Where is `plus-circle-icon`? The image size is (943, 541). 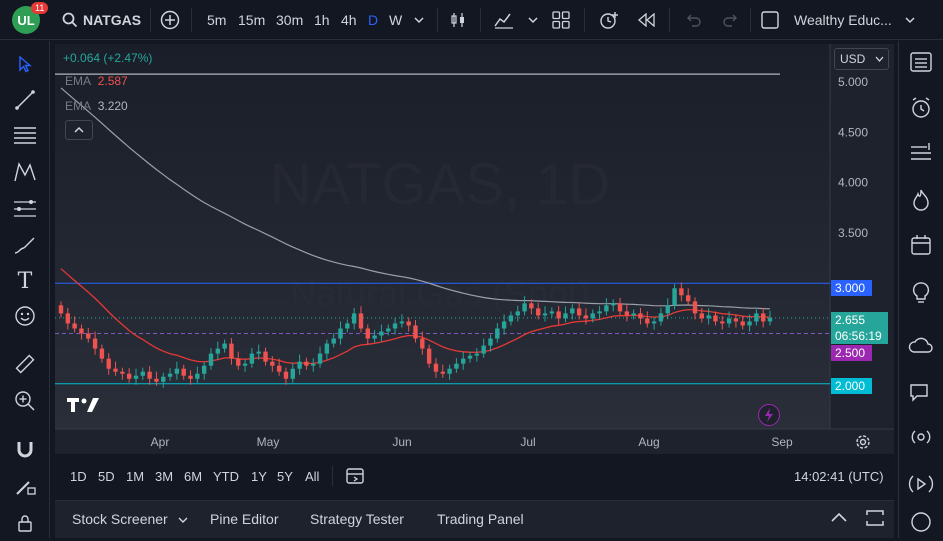 plus-circle-icon is located at coordinates (170, 20).